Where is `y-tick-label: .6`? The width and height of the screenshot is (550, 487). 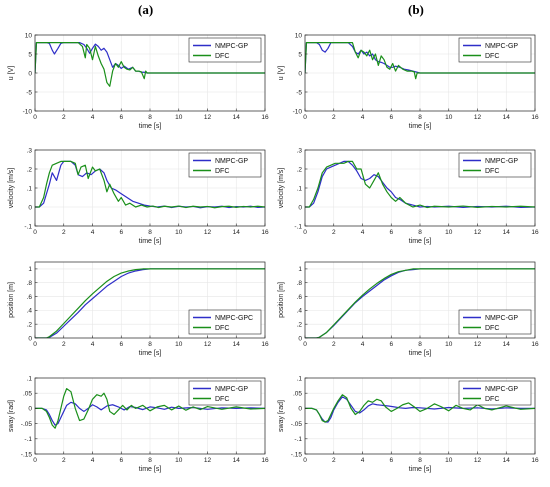
y-tick-label: .6 is located at coordinates (300, 297).